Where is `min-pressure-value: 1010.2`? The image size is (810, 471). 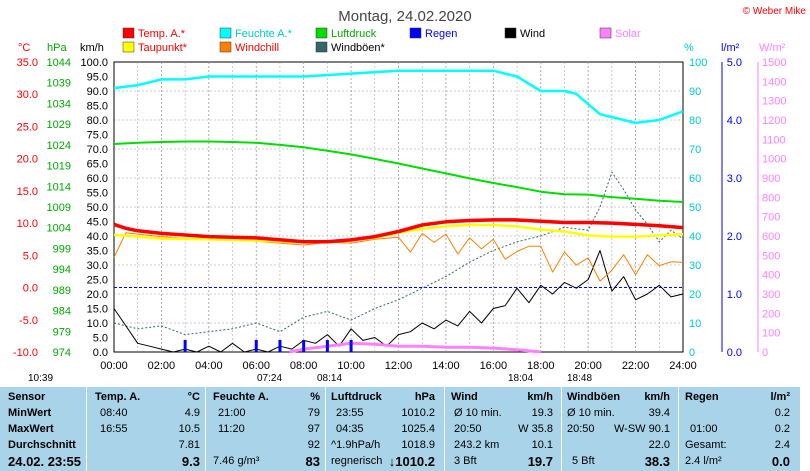 min-pressure-value: 1010.2 is located at coordinates (418, 413).